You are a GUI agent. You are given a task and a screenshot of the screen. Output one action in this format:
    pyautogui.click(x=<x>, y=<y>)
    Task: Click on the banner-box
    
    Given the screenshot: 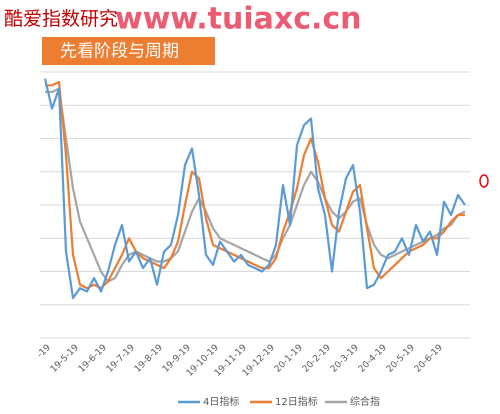 What is the action you would take?
    pyautogui.click(x=128, y=51)
    